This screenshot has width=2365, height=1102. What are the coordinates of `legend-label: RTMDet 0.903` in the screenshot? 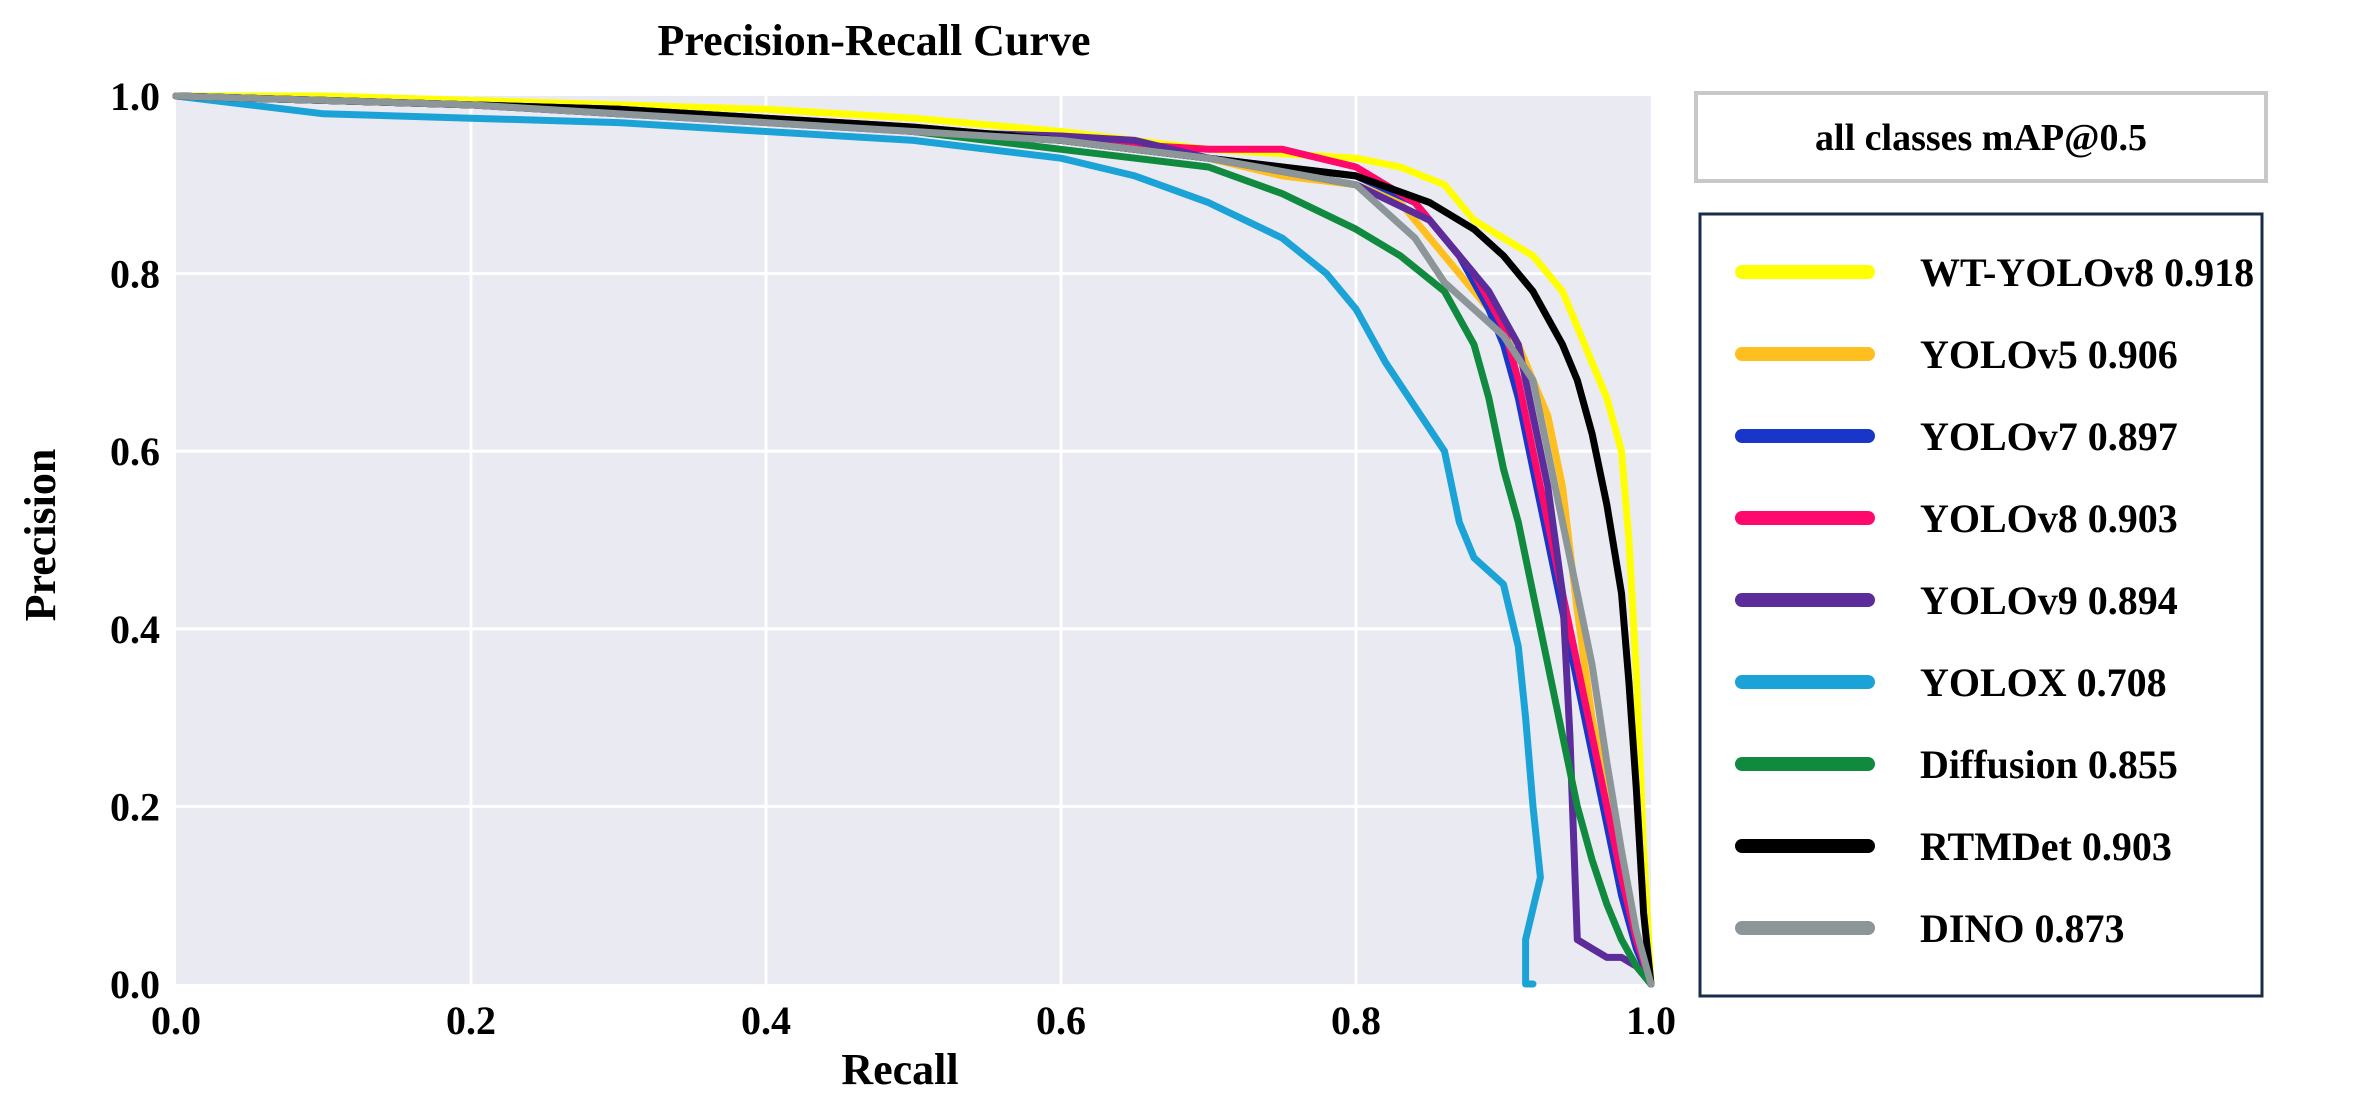 It's located at (2046, 846).